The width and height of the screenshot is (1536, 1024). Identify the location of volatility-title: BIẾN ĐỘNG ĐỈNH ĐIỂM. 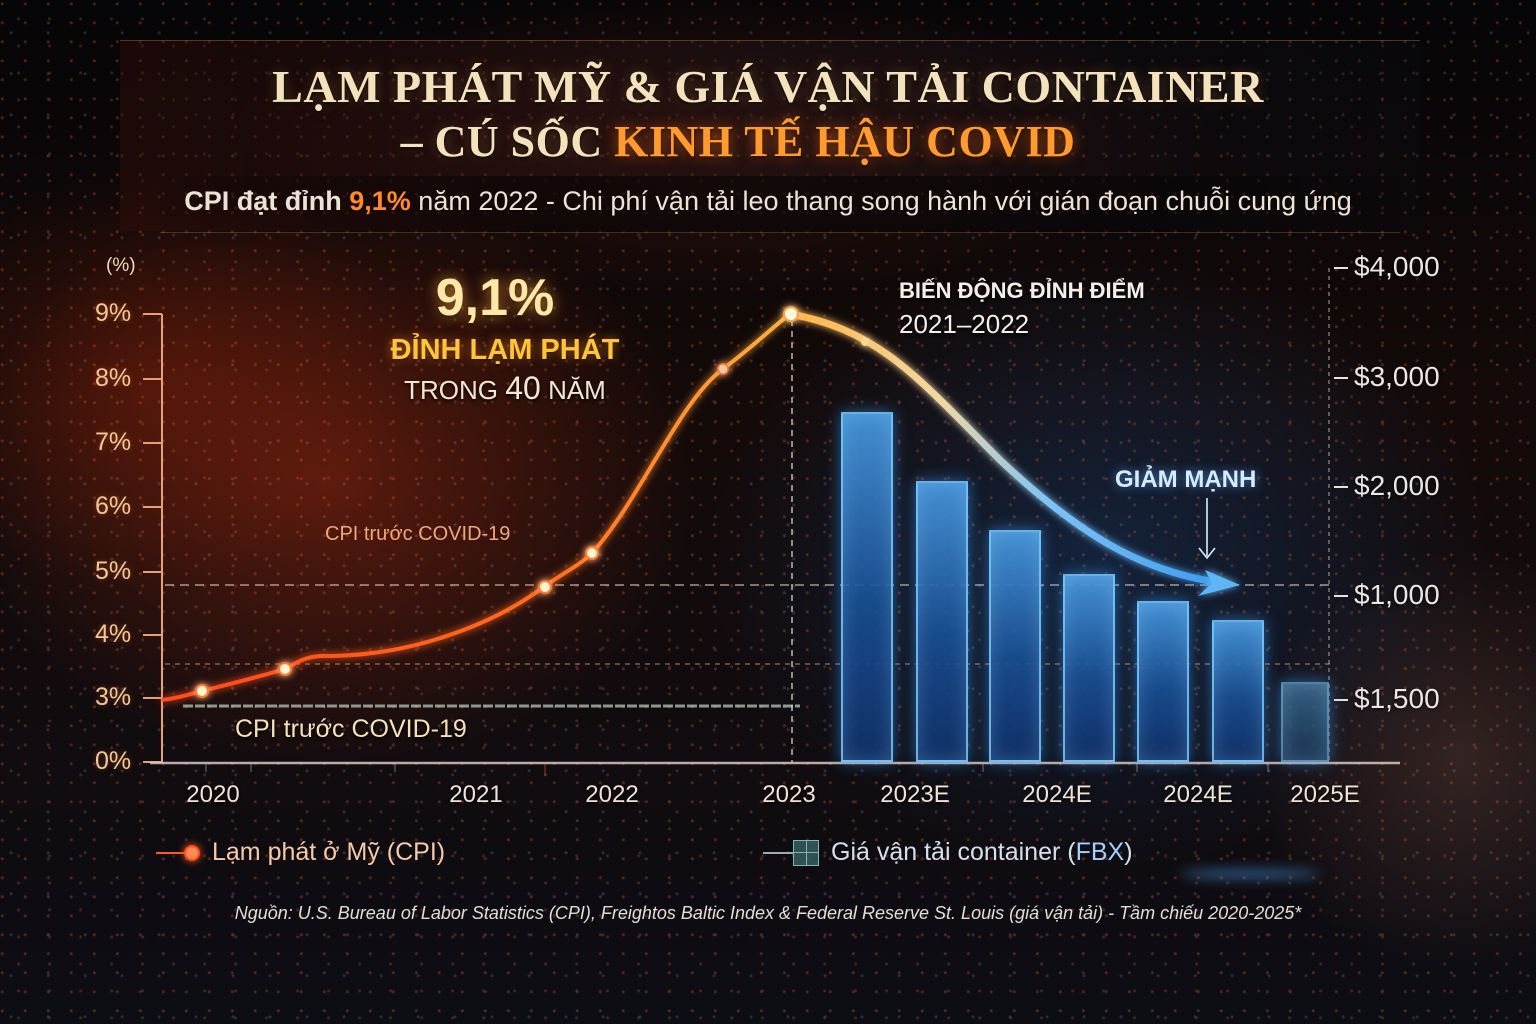
(1022, 290).